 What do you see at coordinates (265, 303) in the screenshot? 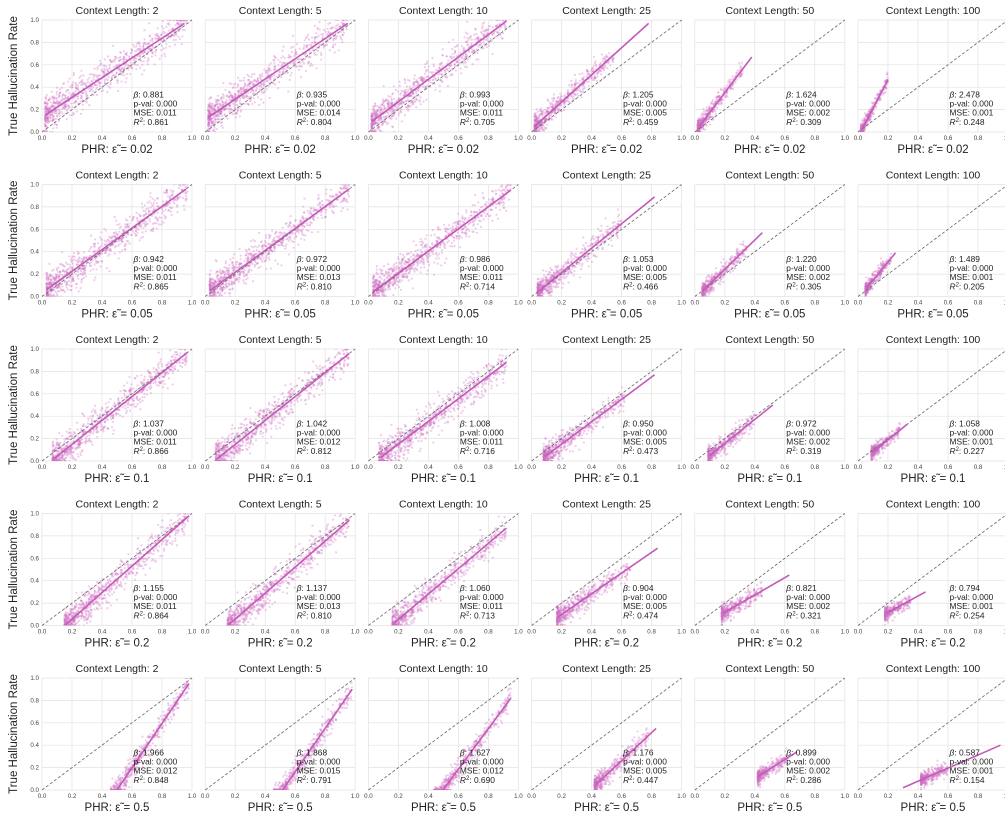
I see `x-tick-label: 0.4` at bounding box center [265, 303].